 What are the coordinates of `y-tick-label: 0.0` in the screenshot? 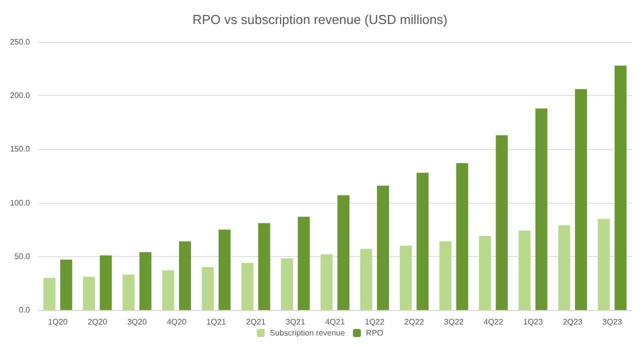 It's located at (24, 310).